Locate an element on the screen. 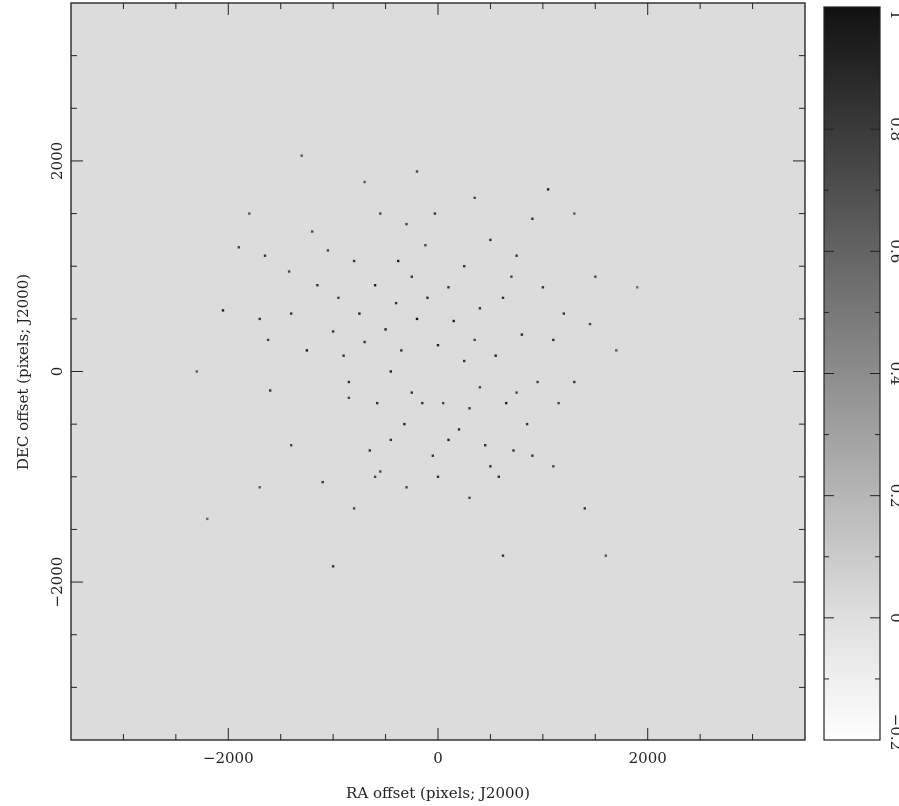  y-tick-label: −2000 is located at coordinates (57, 582).